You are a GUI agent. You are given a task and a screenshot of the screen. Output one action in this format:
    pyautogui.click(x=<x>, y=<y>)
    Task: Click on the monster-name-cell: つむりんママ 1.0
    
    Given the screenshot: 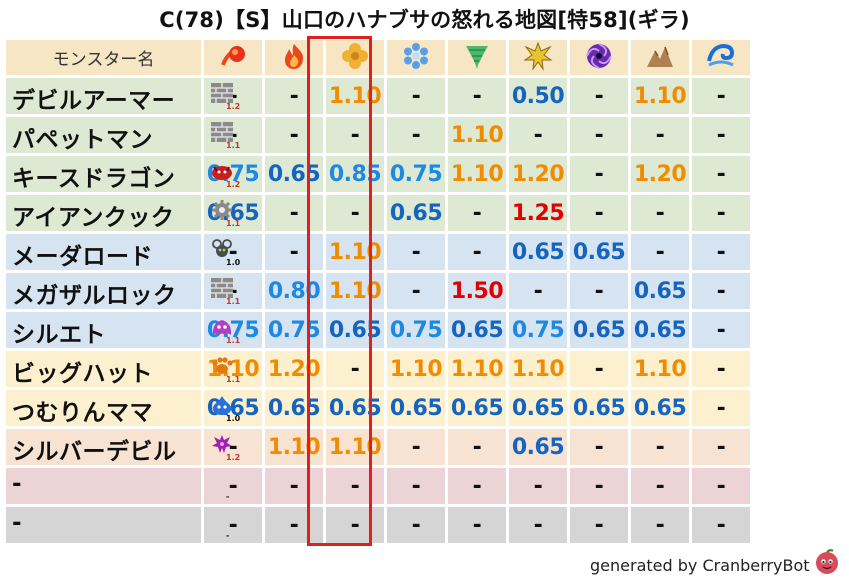 What is the action you would take?
    pyautogui.click(x=123, y=408)
    